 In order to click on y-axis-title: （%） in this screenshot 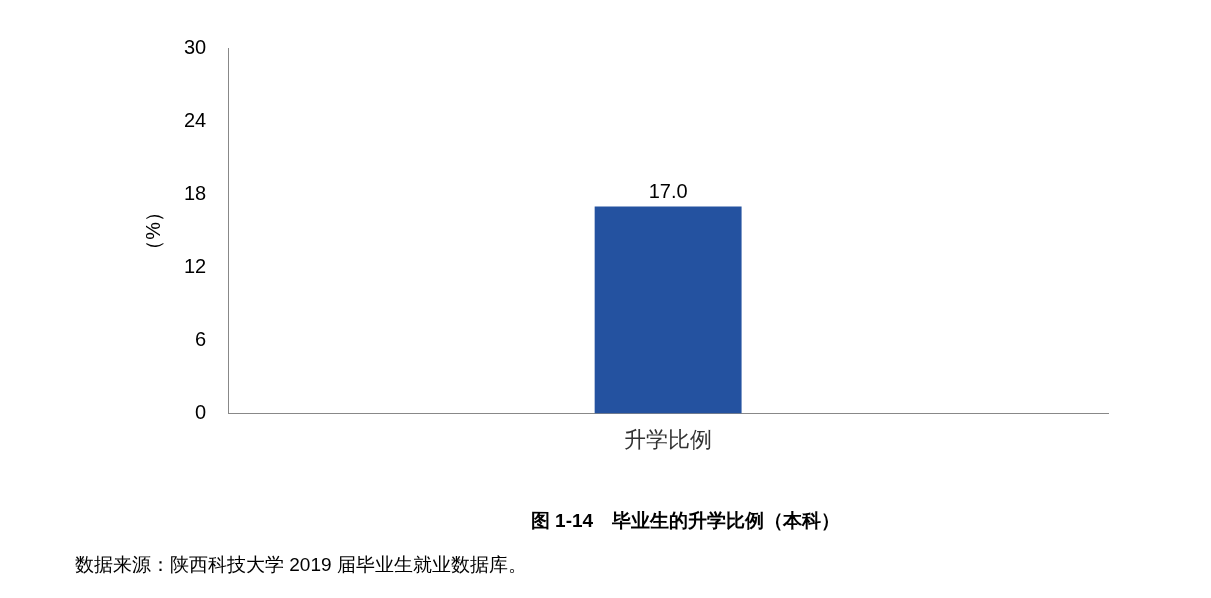, I will do `click(152, 230)`.